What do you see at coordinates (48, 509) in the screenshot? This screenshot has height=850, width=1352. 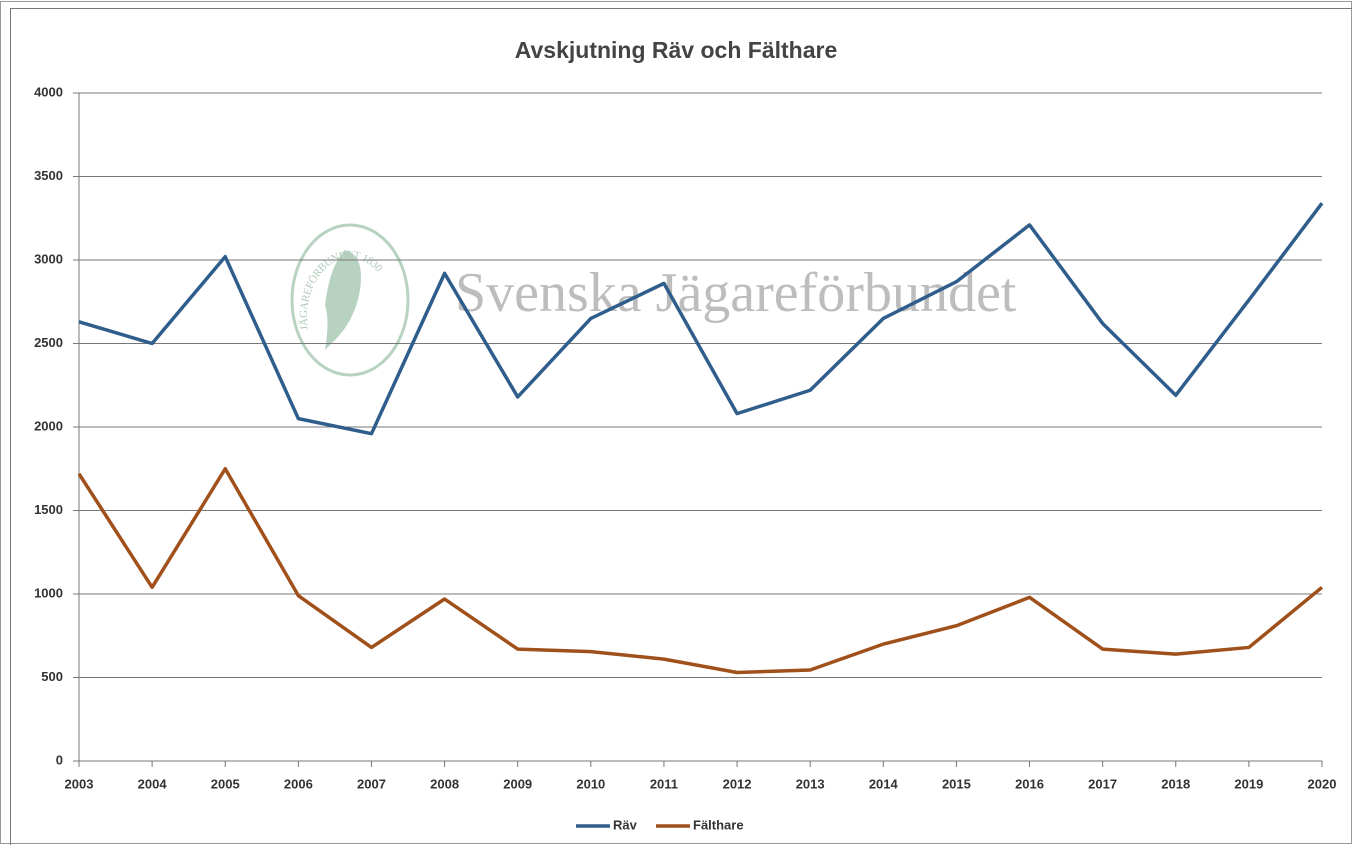 I see `y-tick-label: 1500` at bounding box center [48, 509].